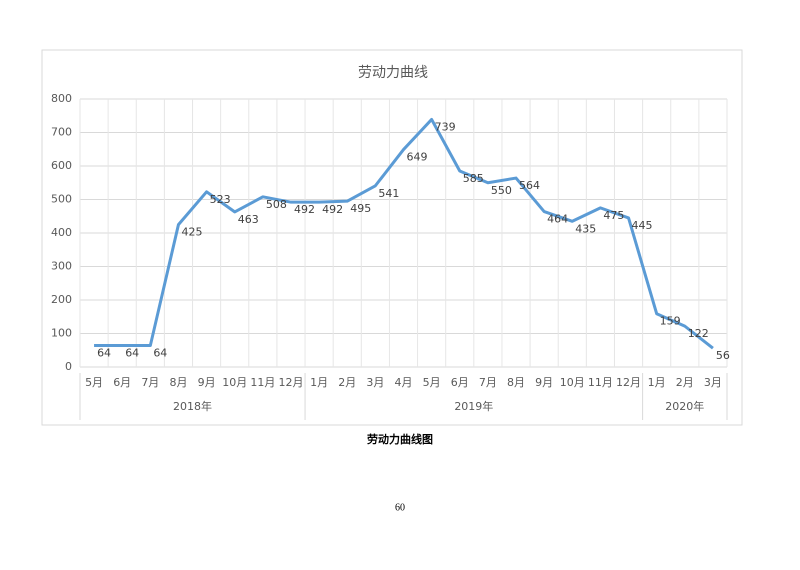 This screenshot has width=800, height=570. What do you see at coordinates (473, 178) in the screenshot?
I see `data-label: 585` at bounding box center [473, 178].